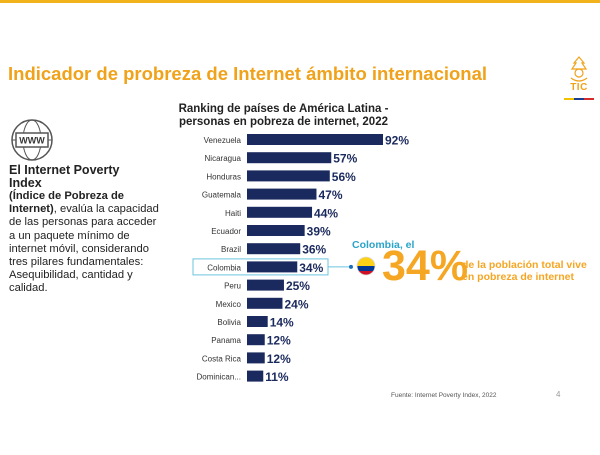 This screenshot has width=600, height=455. What do you see at coordinates (397, 141) in the screenshot?
I see `value-label: 92%` at bounding box center [397, 141].